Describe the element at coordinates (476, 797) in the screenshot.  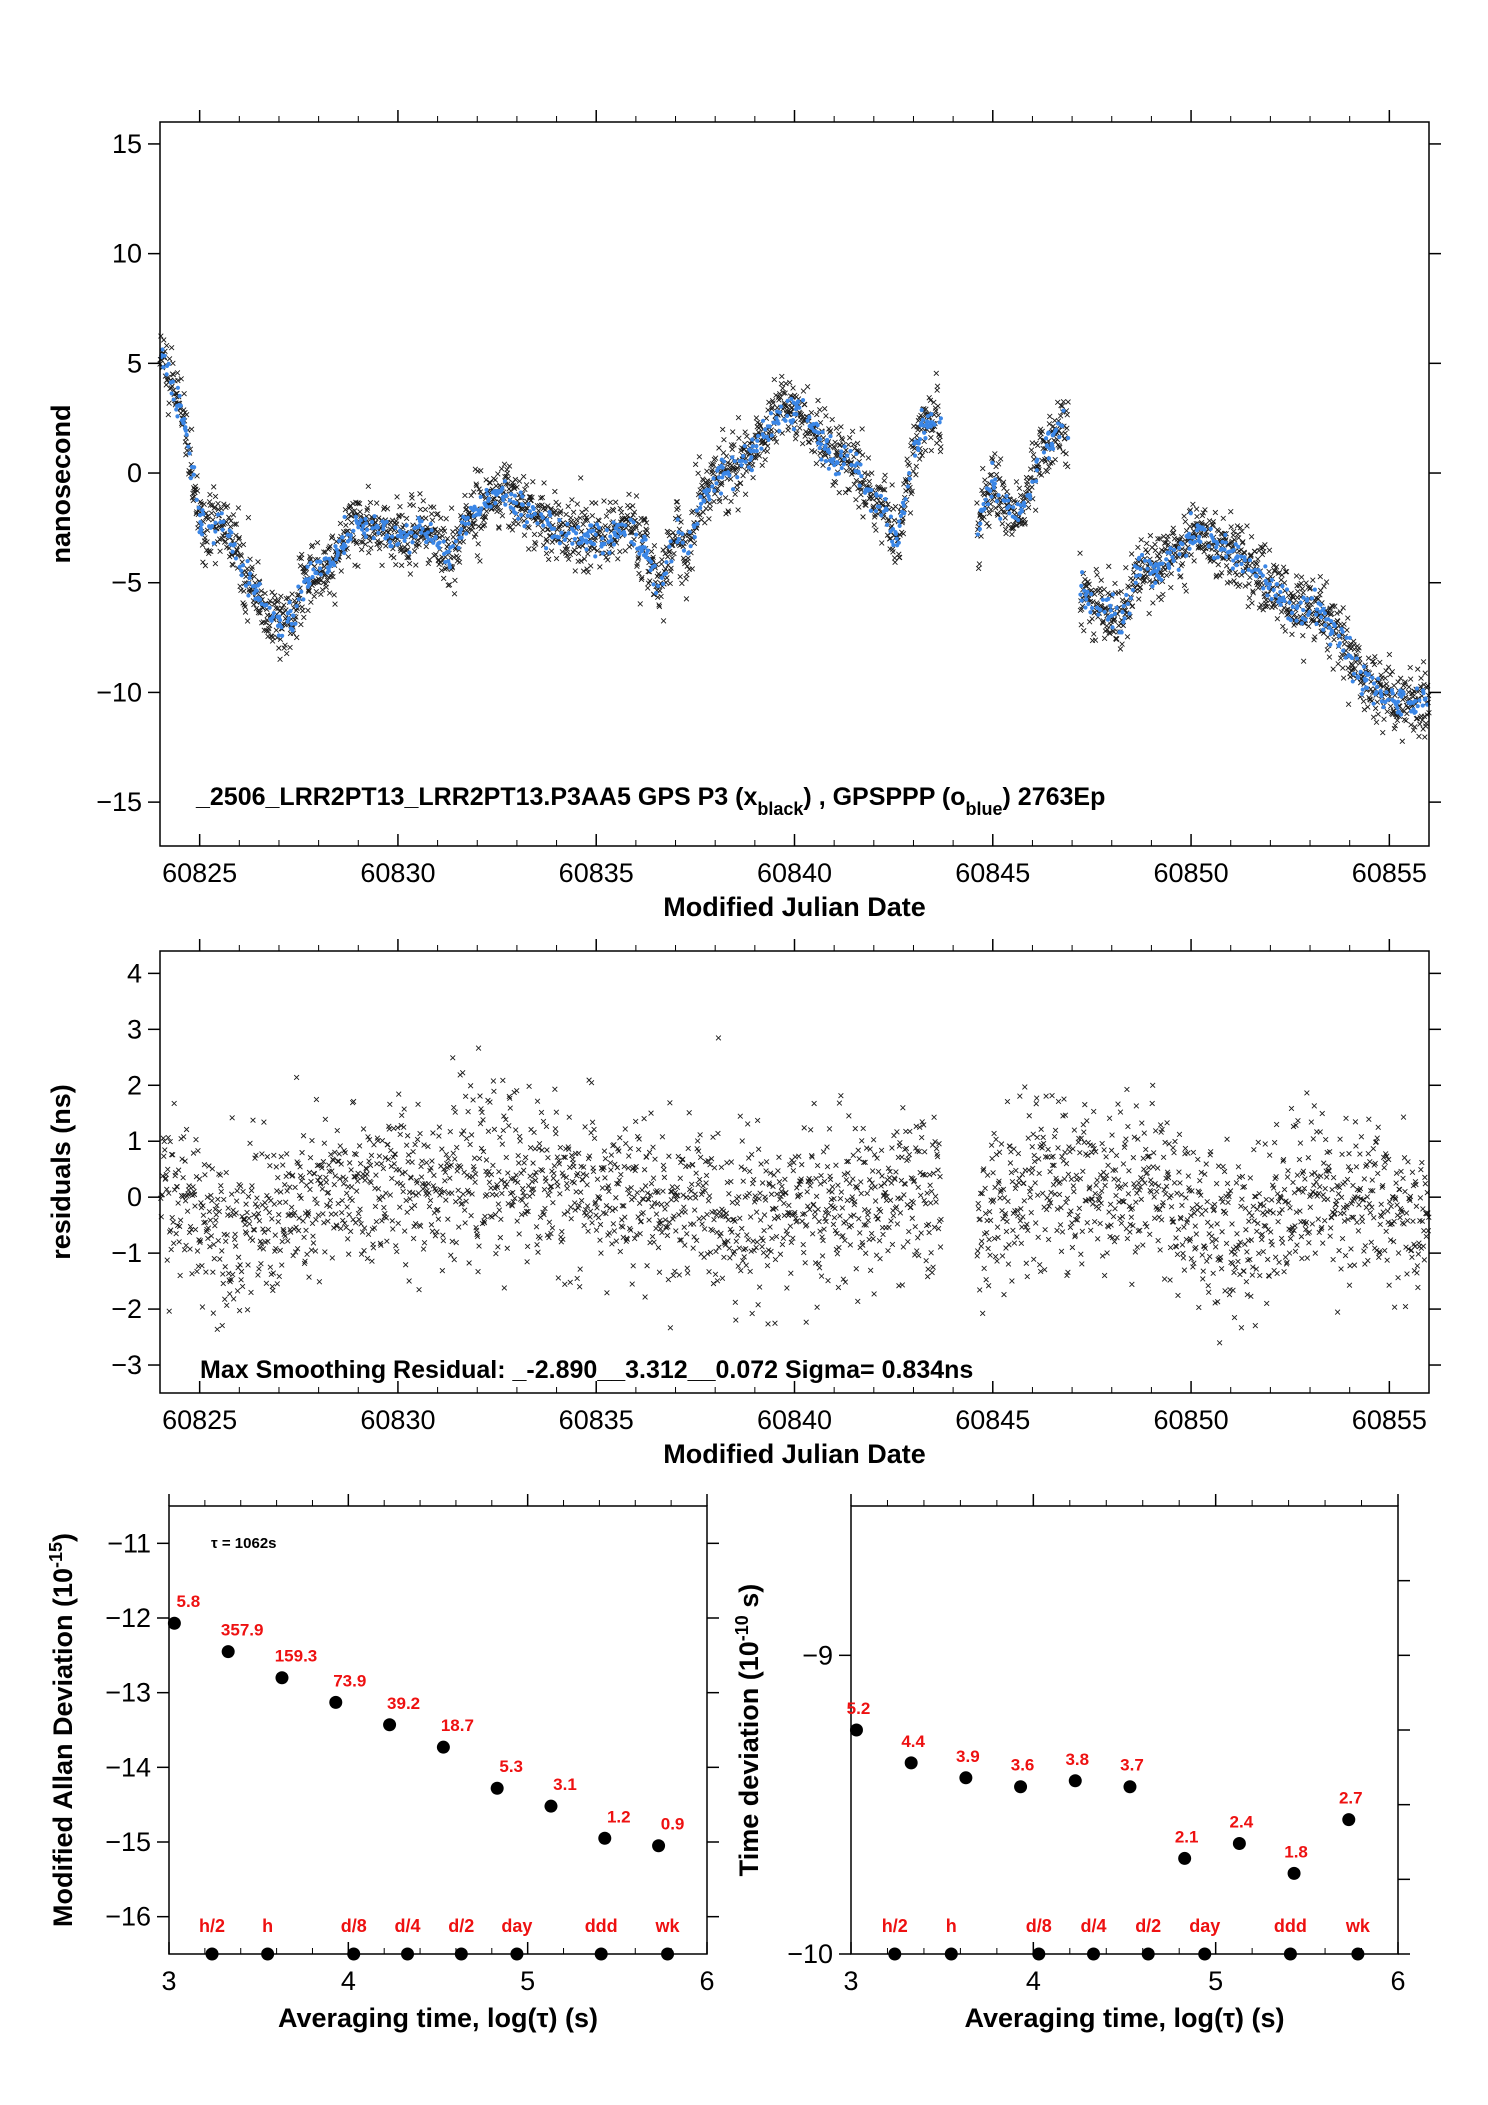
I see `annotation-part-1: _2506_LRR2PT13_LRR2PT13.P3AA5 GPS P3 (x` at that location.